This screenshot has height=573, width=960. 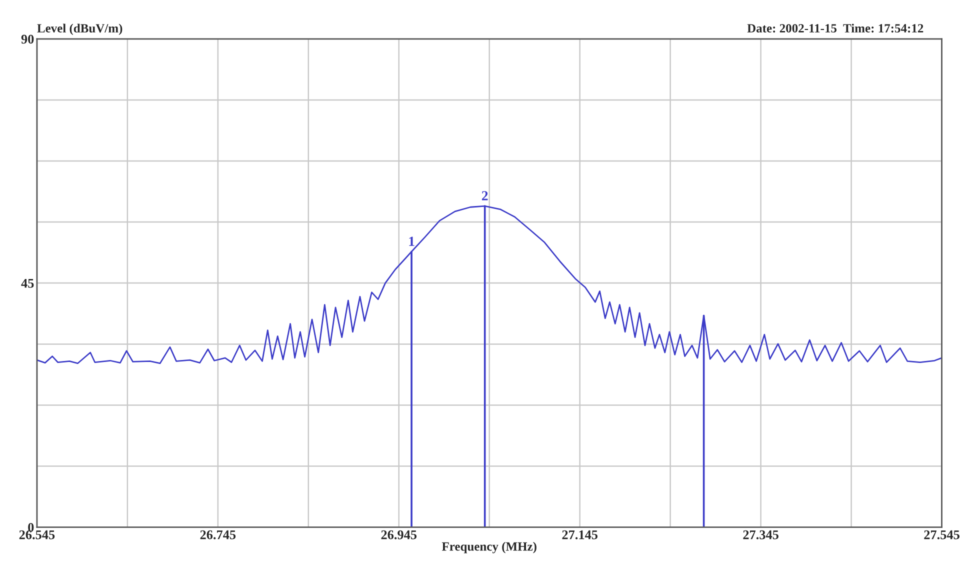 I want to click on x-tick-label: 26.745, so click(x=218, y=535).